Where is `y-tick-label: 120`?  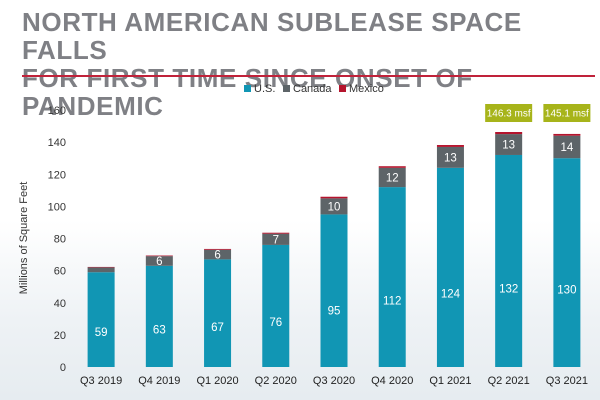
y-tick-label: 120 is located at coordinates (57, 175).